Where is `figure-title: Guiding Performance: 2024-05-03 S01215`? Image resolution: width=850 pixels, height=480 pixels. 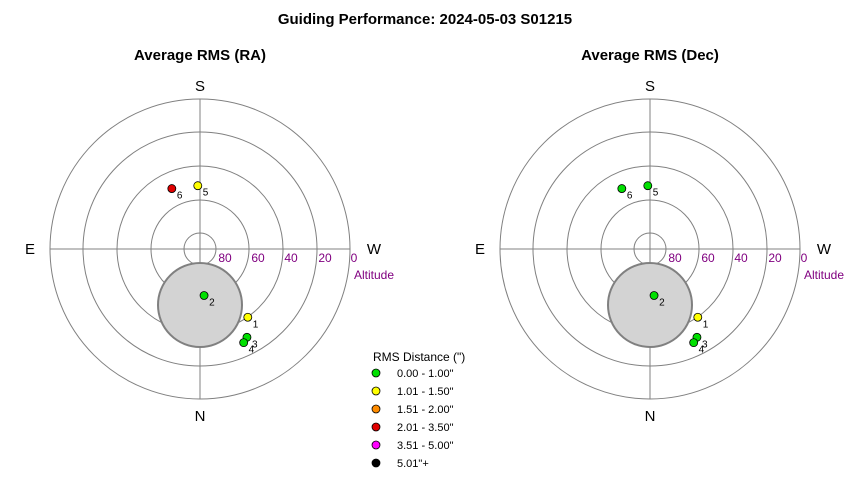
figure-title: Guiding Performance: 2024-05-03 S01215 is located at coordinates (425, 19).